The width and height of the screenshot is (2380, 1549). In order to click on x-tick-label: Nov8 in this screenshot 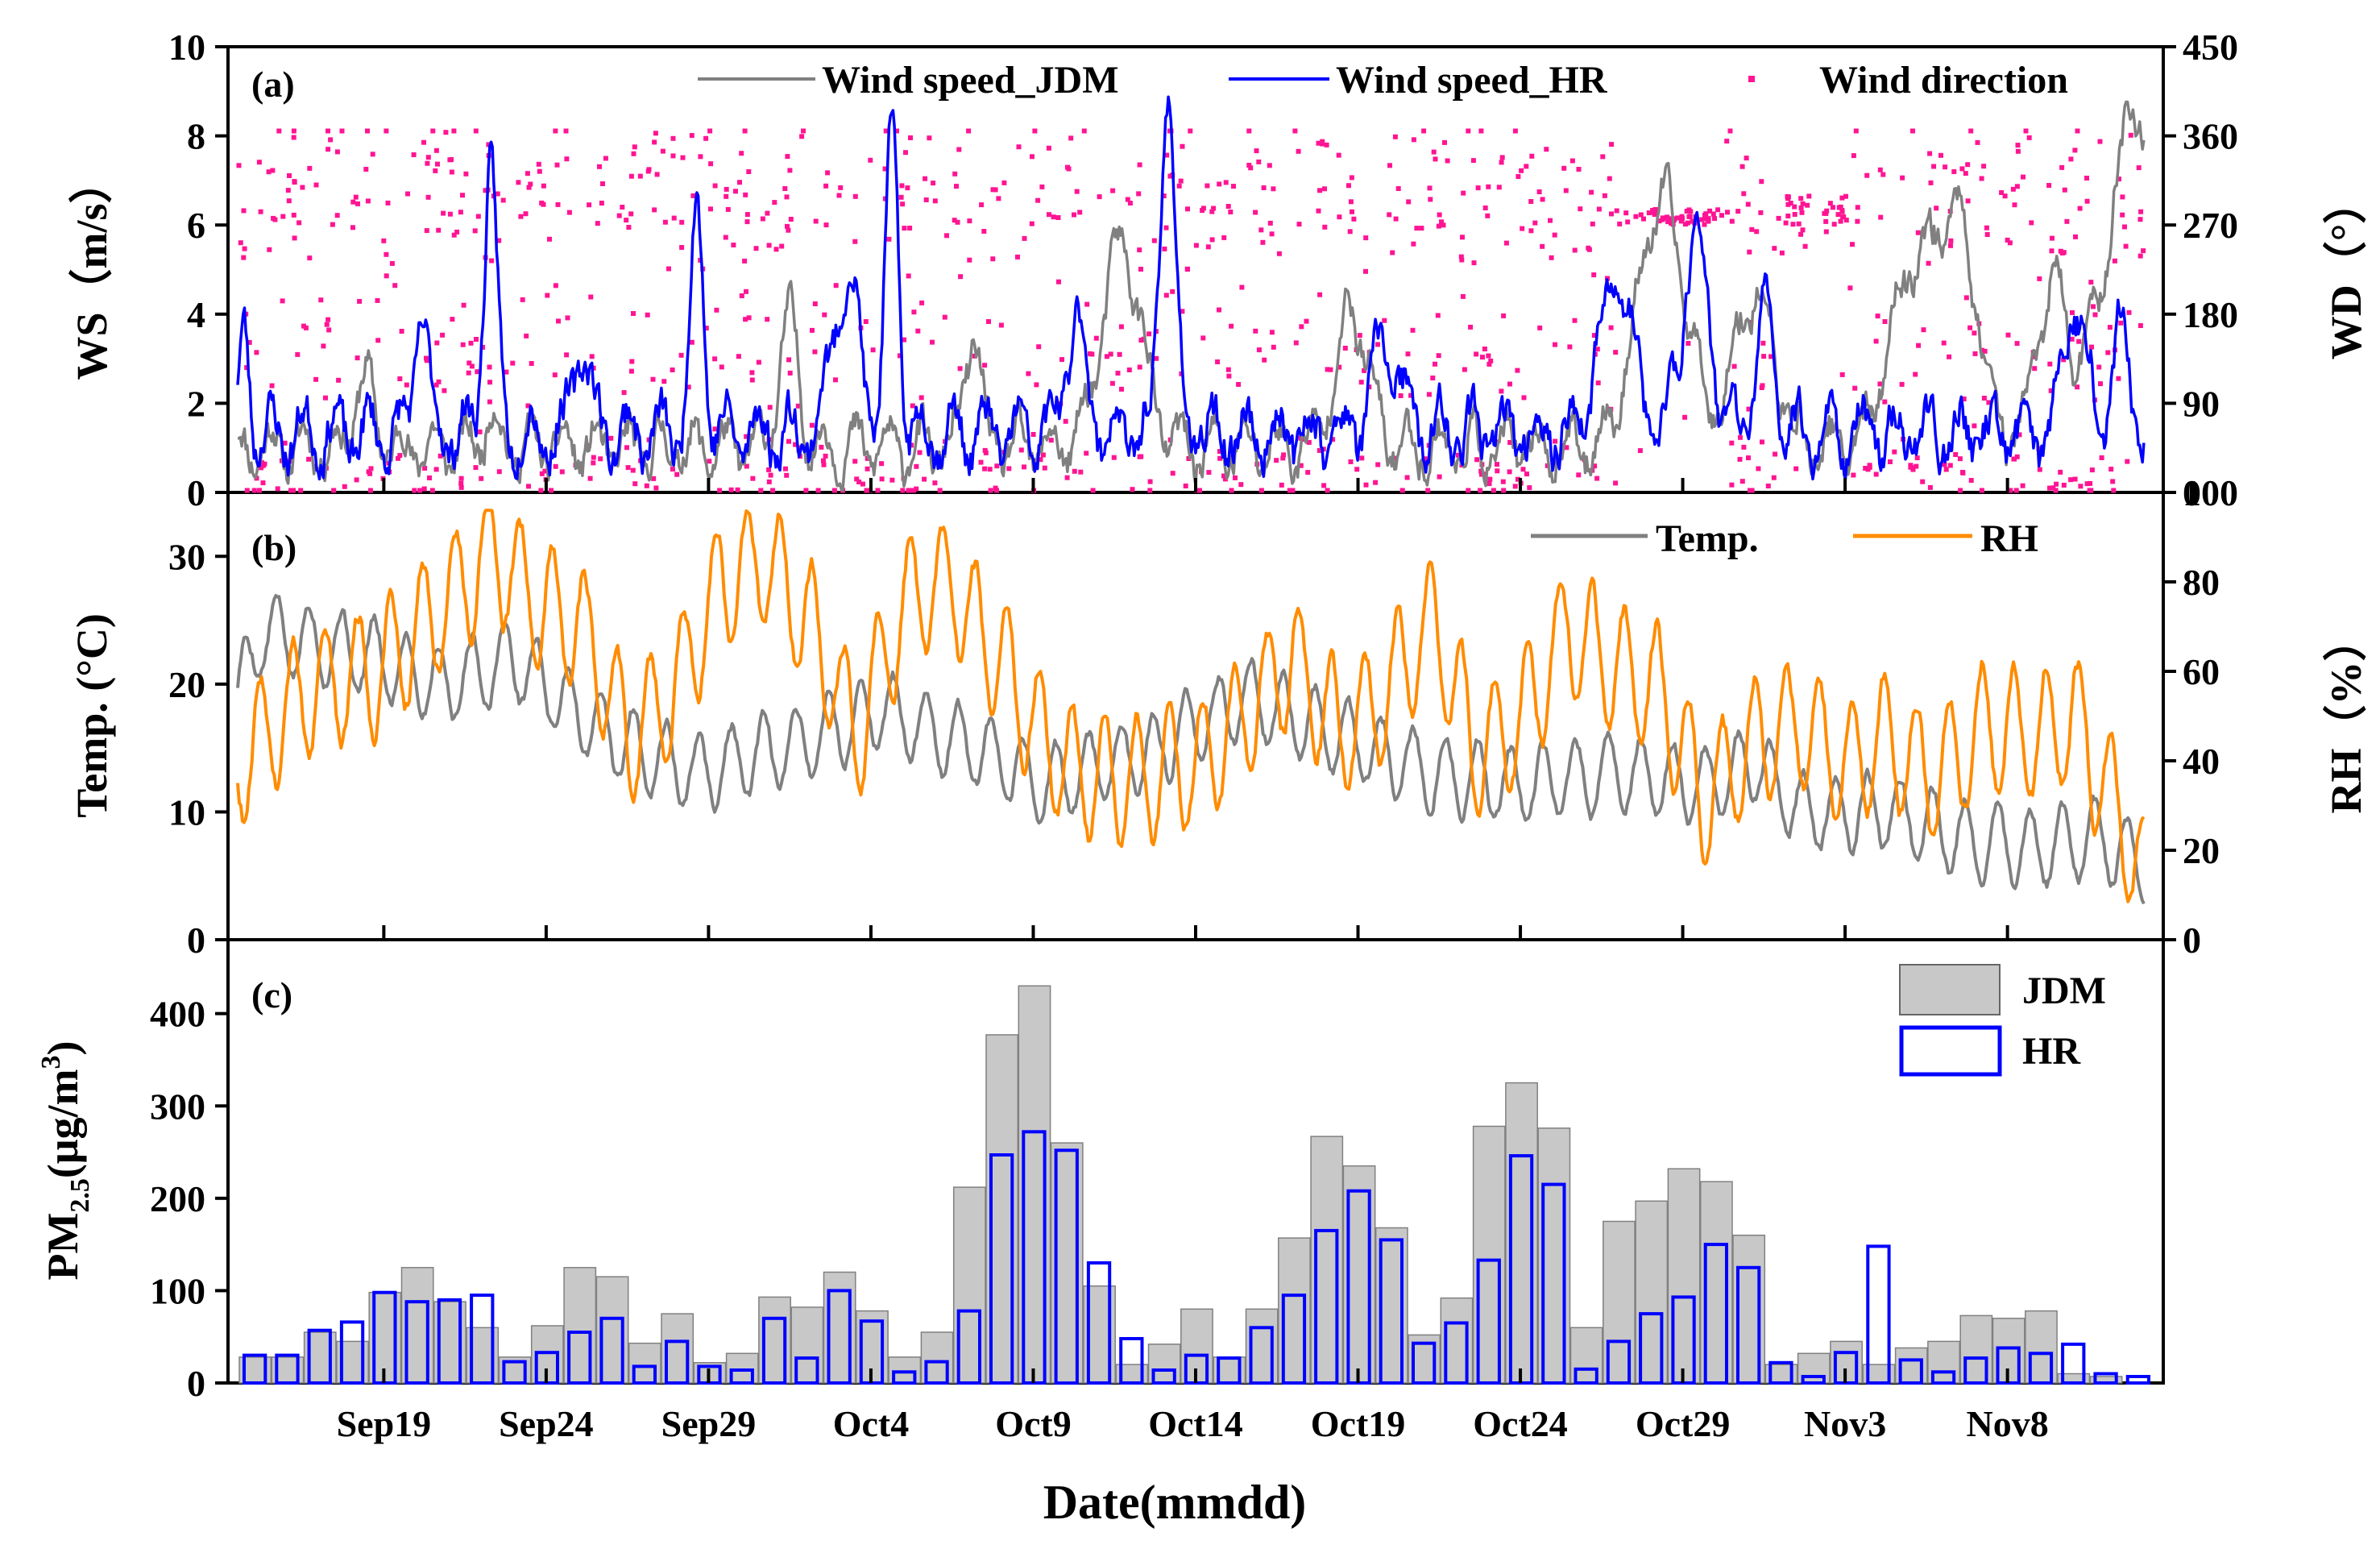, I will do `click(2008, 1423)`.